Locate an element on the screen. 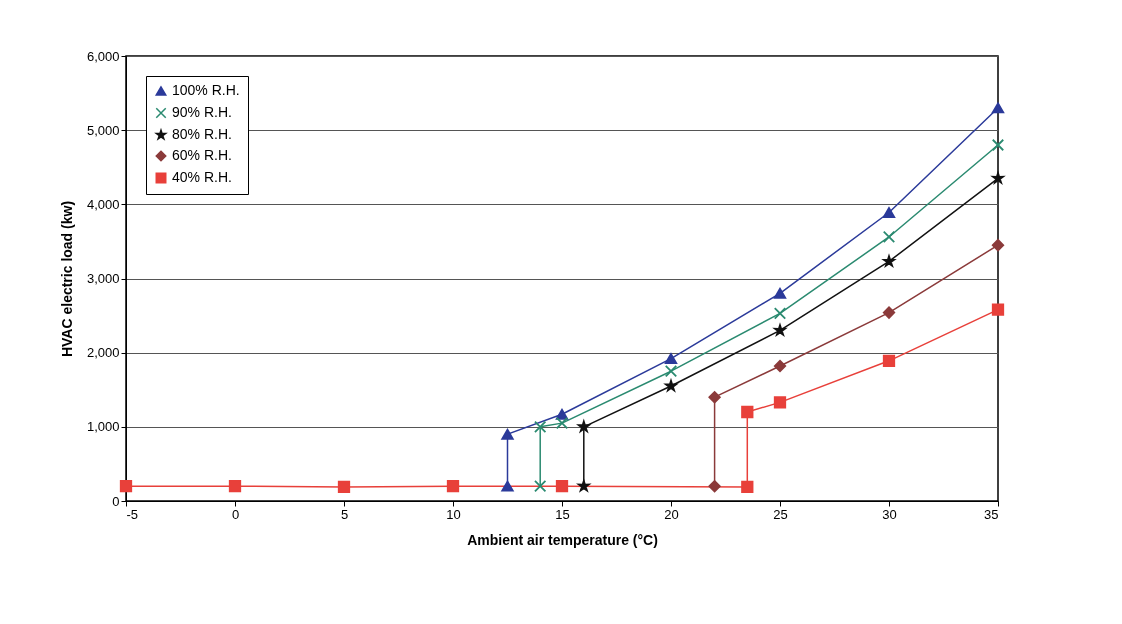 This screenshot has width=1122, height=624. y-tick-label: 6,000 is located at coordinates (103, 56).